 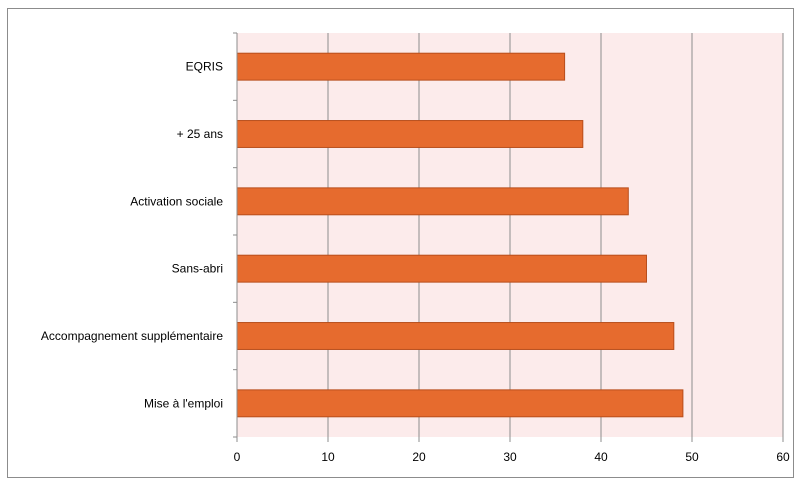 I want to click on x-tick-label-10: 10, so click(x=328, y=456).